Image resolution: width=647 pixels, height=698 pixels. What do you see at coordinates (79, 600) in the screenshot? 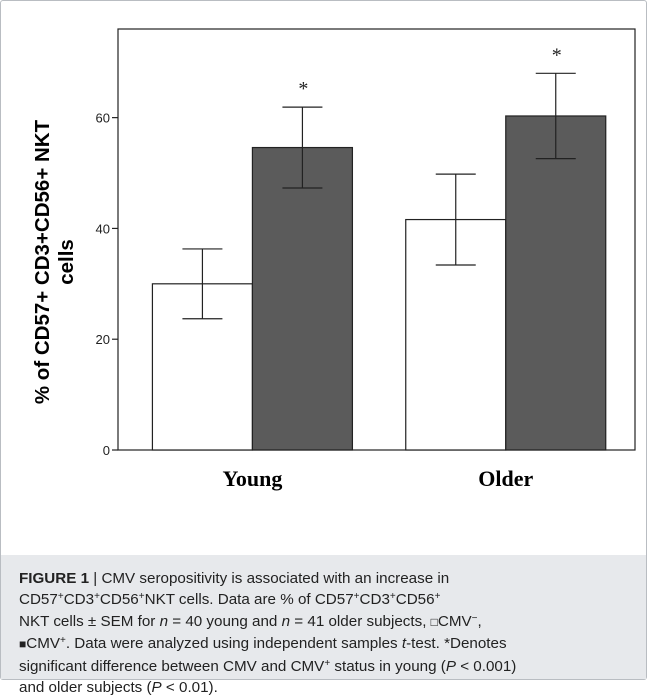
I see `c2b: CD3` at bounding box center [79, 600].